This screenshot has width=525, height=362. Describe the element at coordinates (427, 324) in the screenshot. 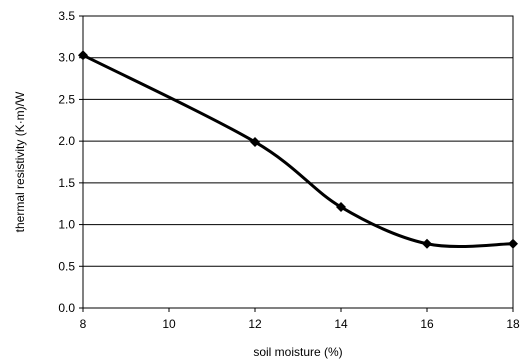

I see `x-tick-label: 16` at that location.